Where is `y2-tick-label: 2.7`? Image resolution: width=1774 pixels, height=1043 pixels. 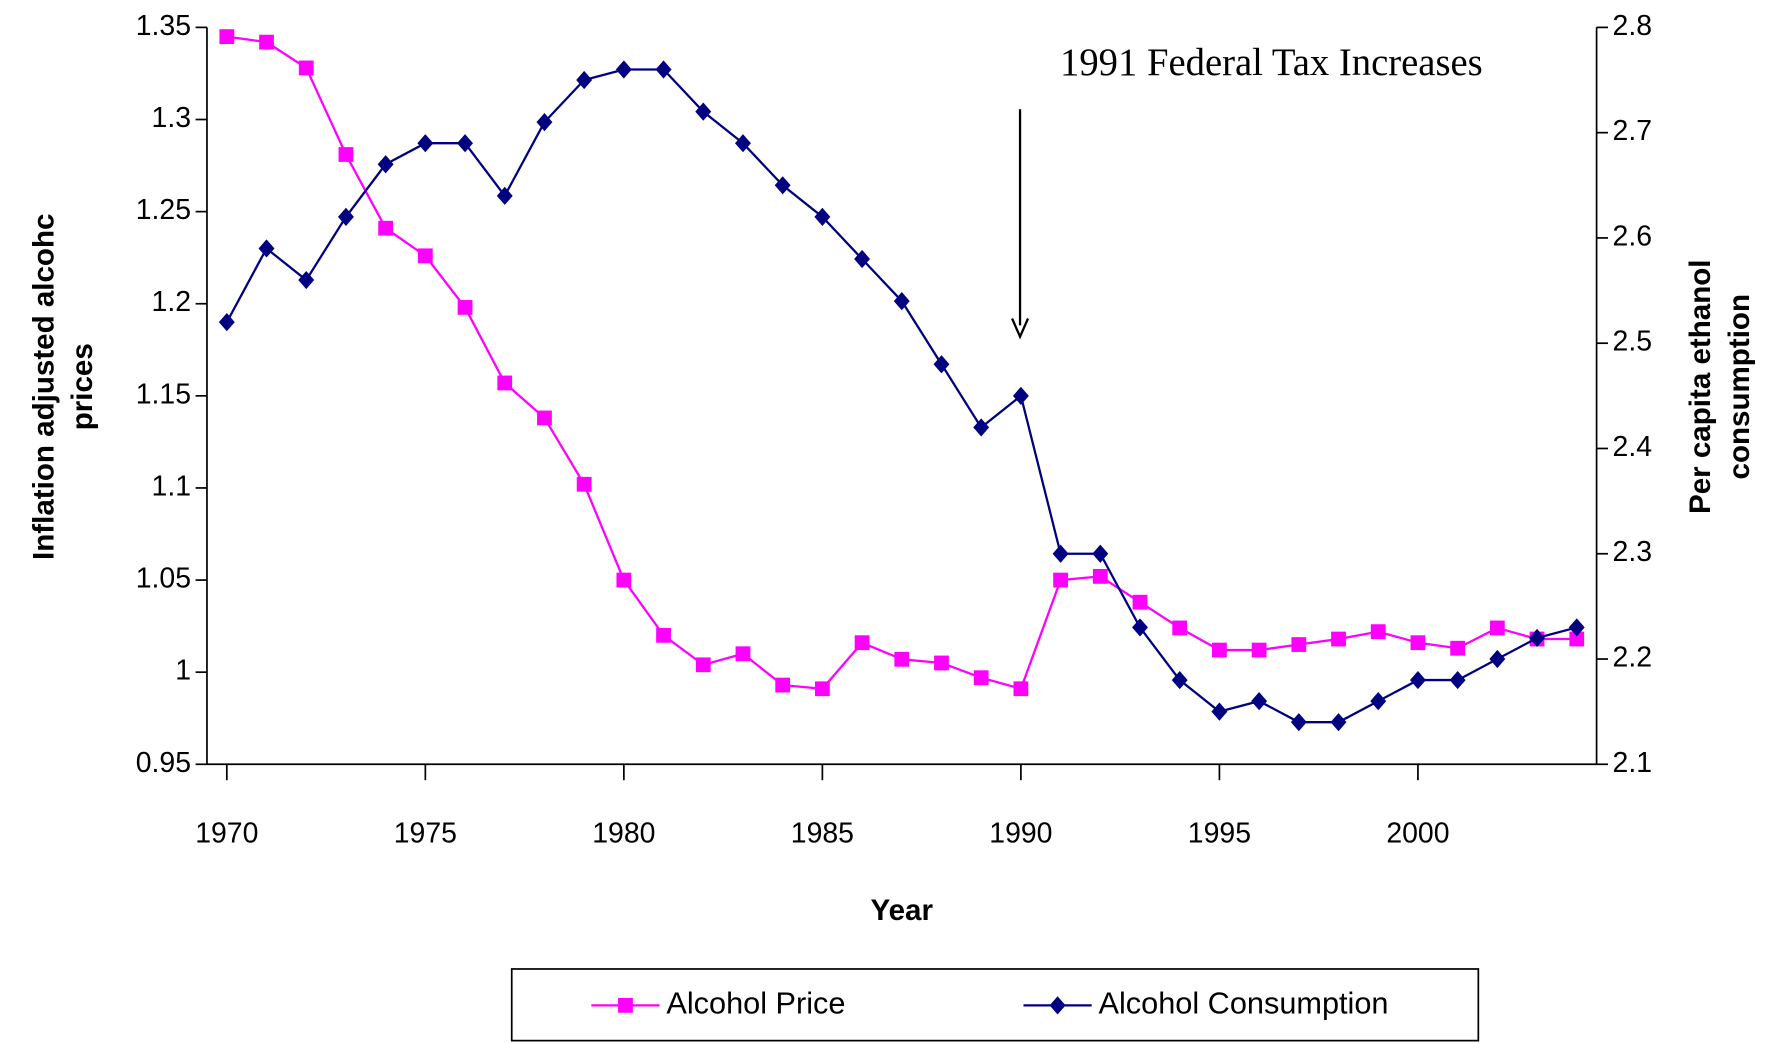
y2-tick-label: 2.7 is located at coordinates (1633, 131).